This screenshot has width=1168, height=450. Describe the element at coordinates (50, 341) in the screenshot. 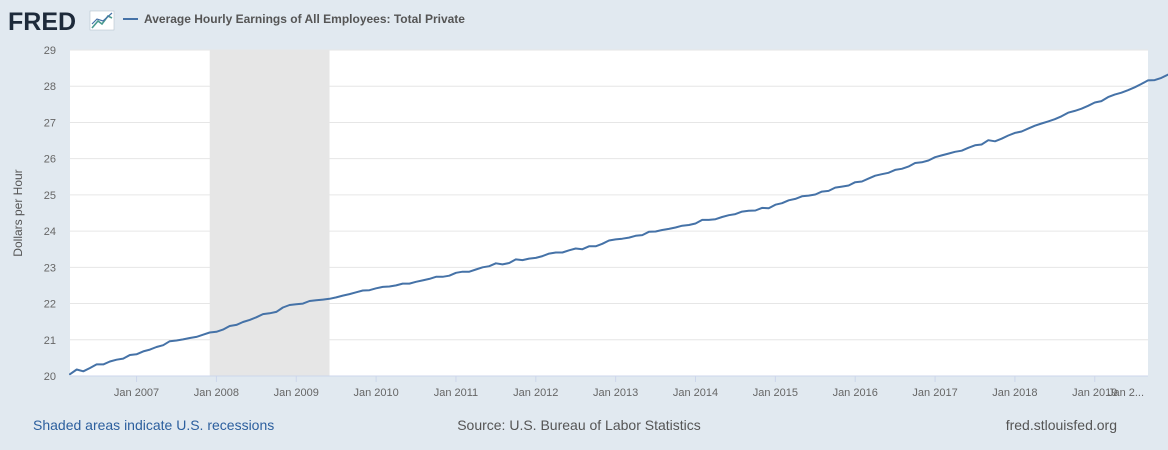

I see `y-tick-label: 21` at that location.